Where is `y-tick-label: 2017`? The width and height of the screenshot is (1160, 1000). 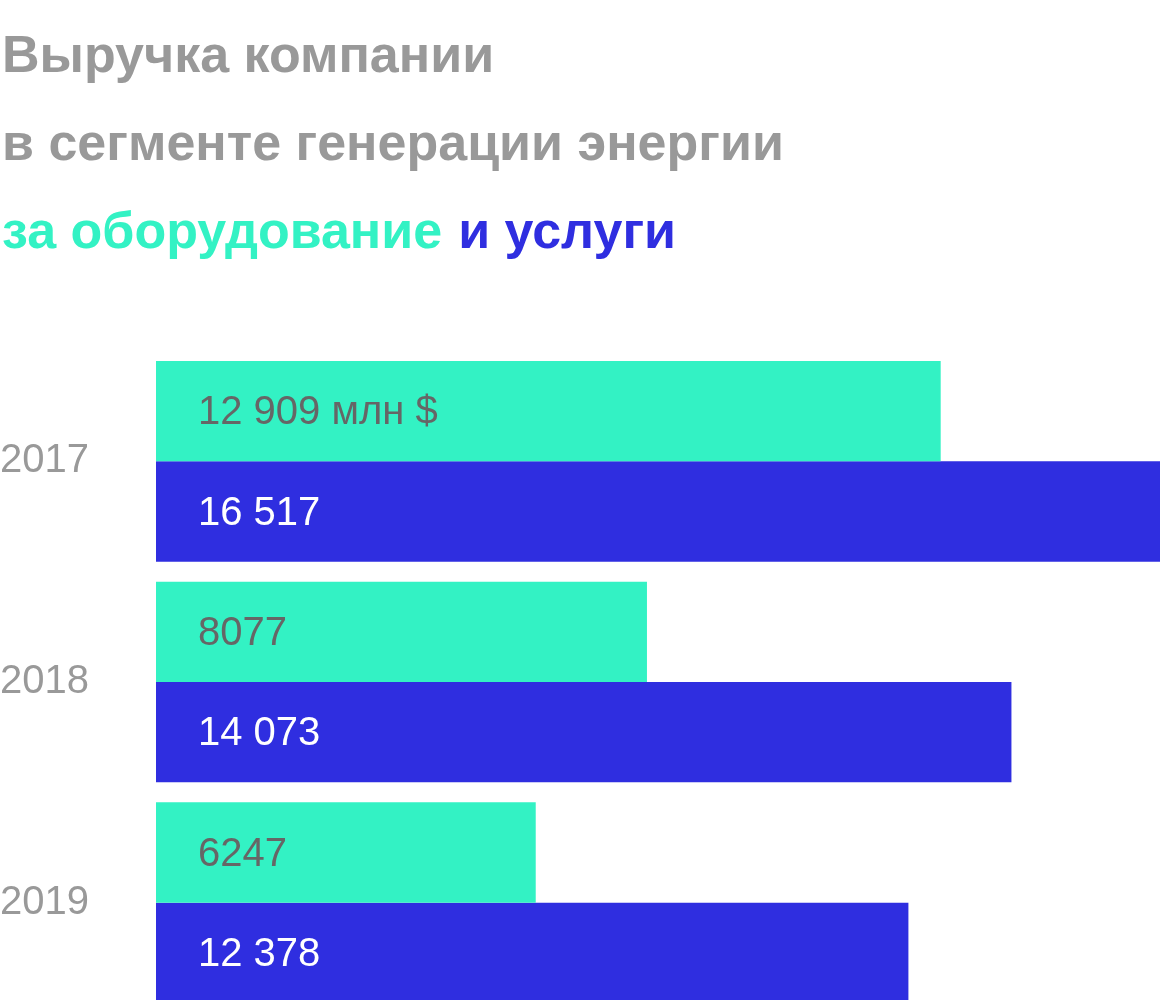
y-tick-label: 2017 is located at coordinates (44, 458).